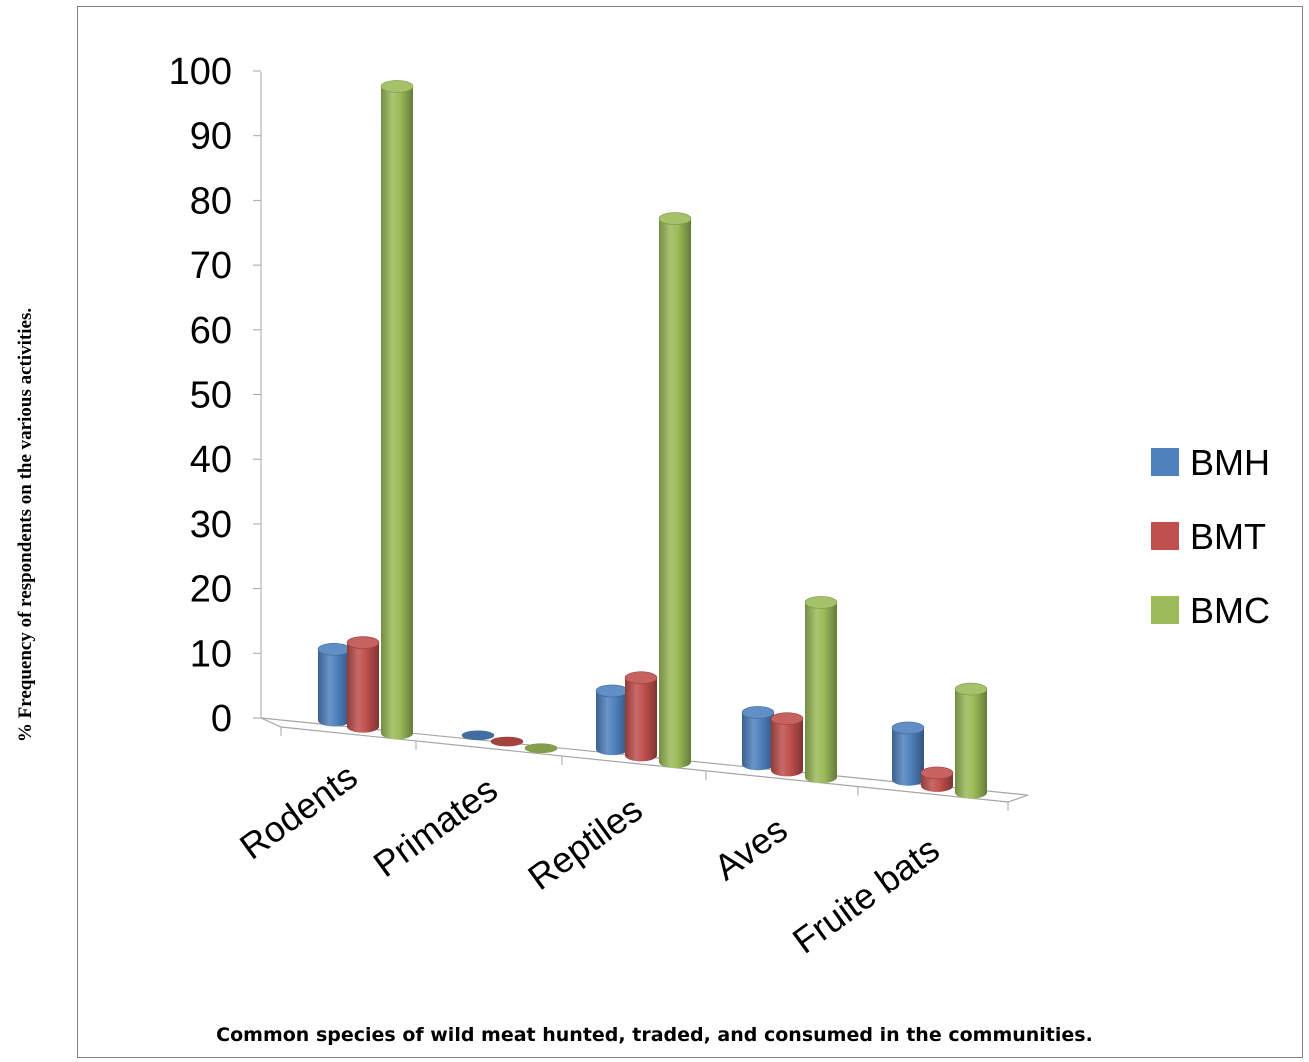  Describe the element at coordinates (641, 716) in the screenshot. I see `bar-BMT-reptiles` at that location.